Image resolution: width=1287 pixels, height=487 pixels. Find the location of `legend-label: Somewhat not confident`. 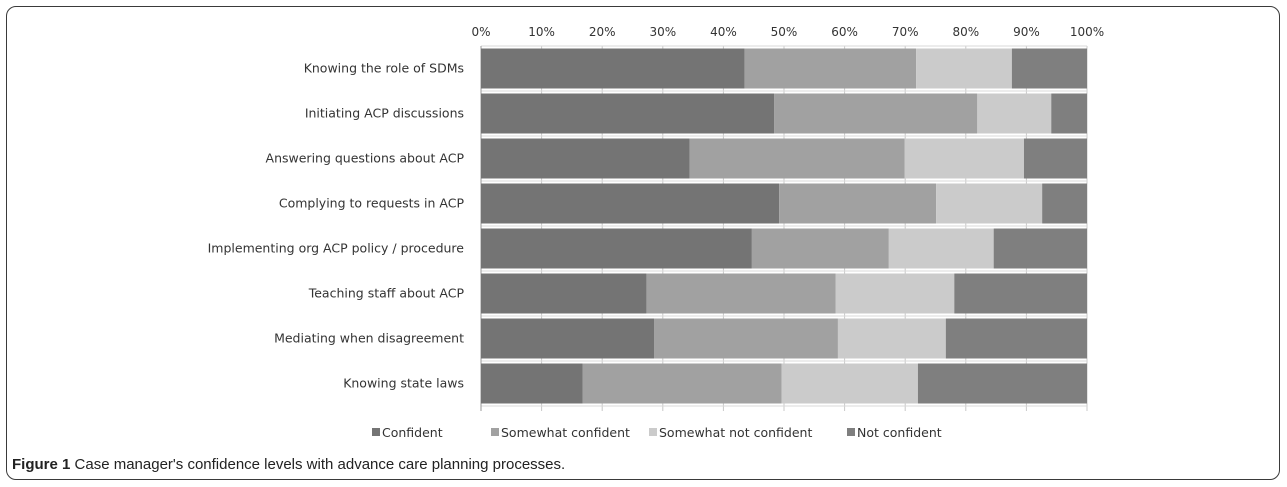

legend-label: Somewhat not confident is located at coordinates (735, 432).